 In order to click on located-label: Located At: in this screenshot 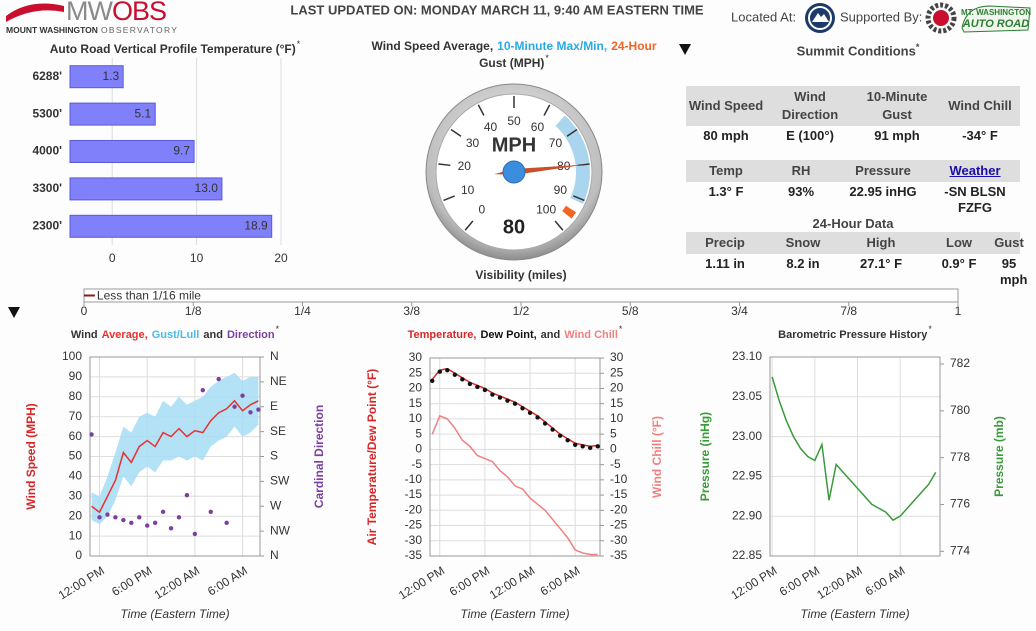, I will do `click(763, 16)`.